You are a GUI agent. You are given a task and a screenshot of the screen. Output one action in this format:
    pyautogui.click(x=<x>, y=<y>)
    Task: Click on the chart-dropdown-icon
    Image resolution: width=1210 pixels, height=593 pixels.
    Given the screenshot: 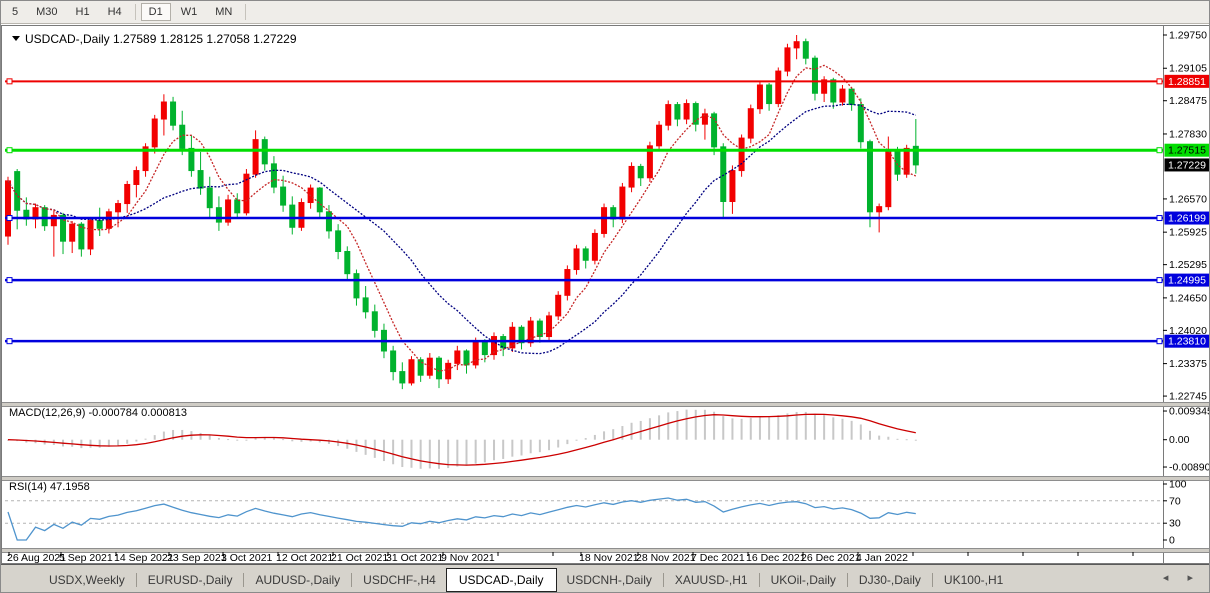 What is the action you would take?
    pyautogui.click(x=16, y=38)
    